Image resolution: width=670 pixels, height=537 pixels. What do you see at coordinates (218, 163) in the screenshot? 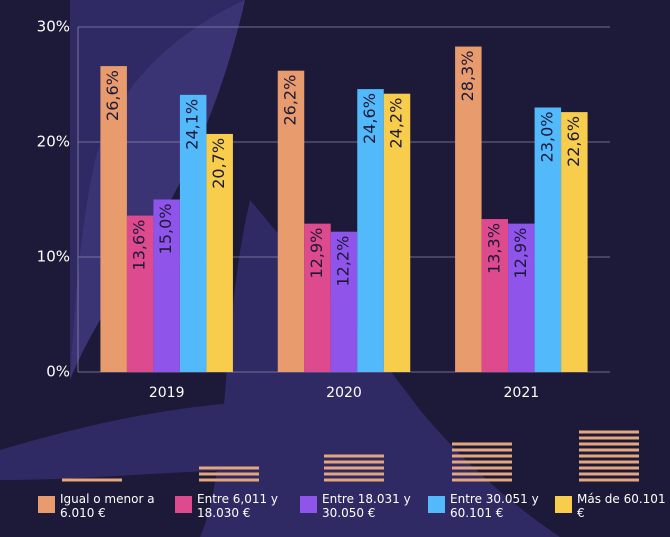
I see `value-label: 20,7%` at bounding box center [218, 163].